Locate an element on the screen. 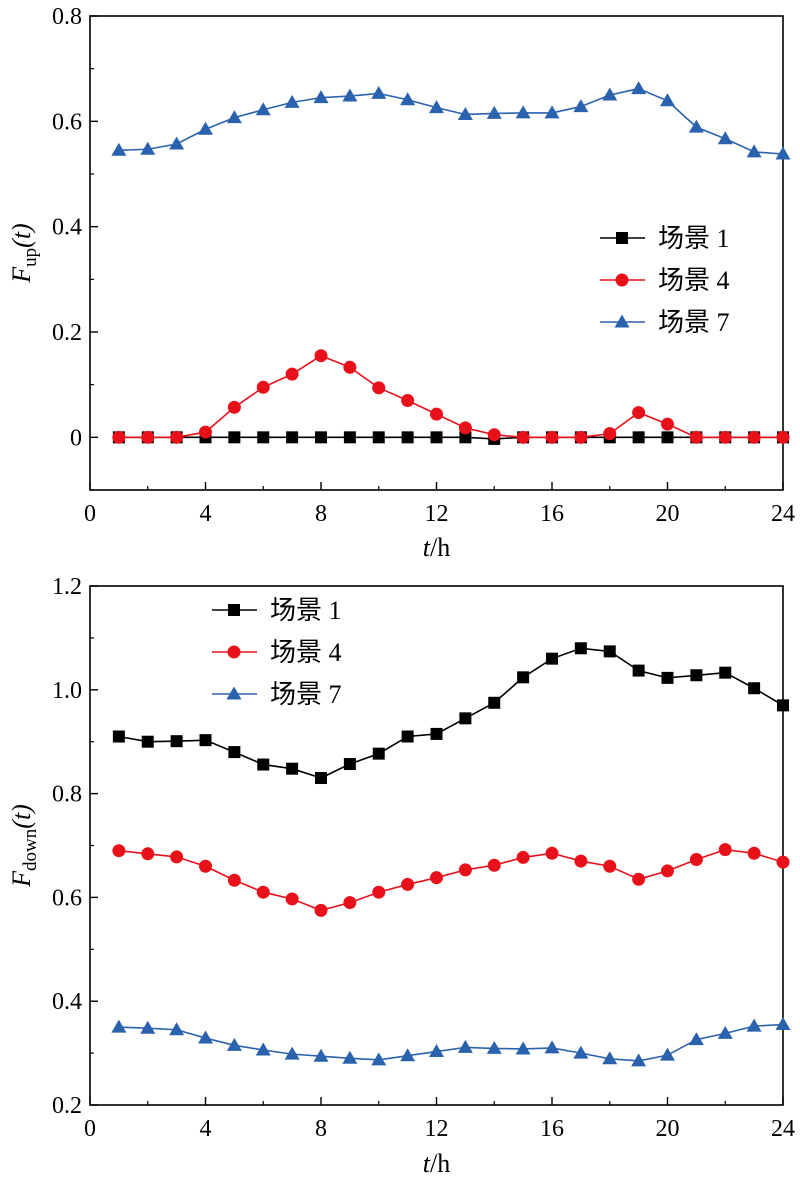 The height and width of the screenshot is (1185, 800). y-tick-label: 1.0 is located at coordinates (67, 691).